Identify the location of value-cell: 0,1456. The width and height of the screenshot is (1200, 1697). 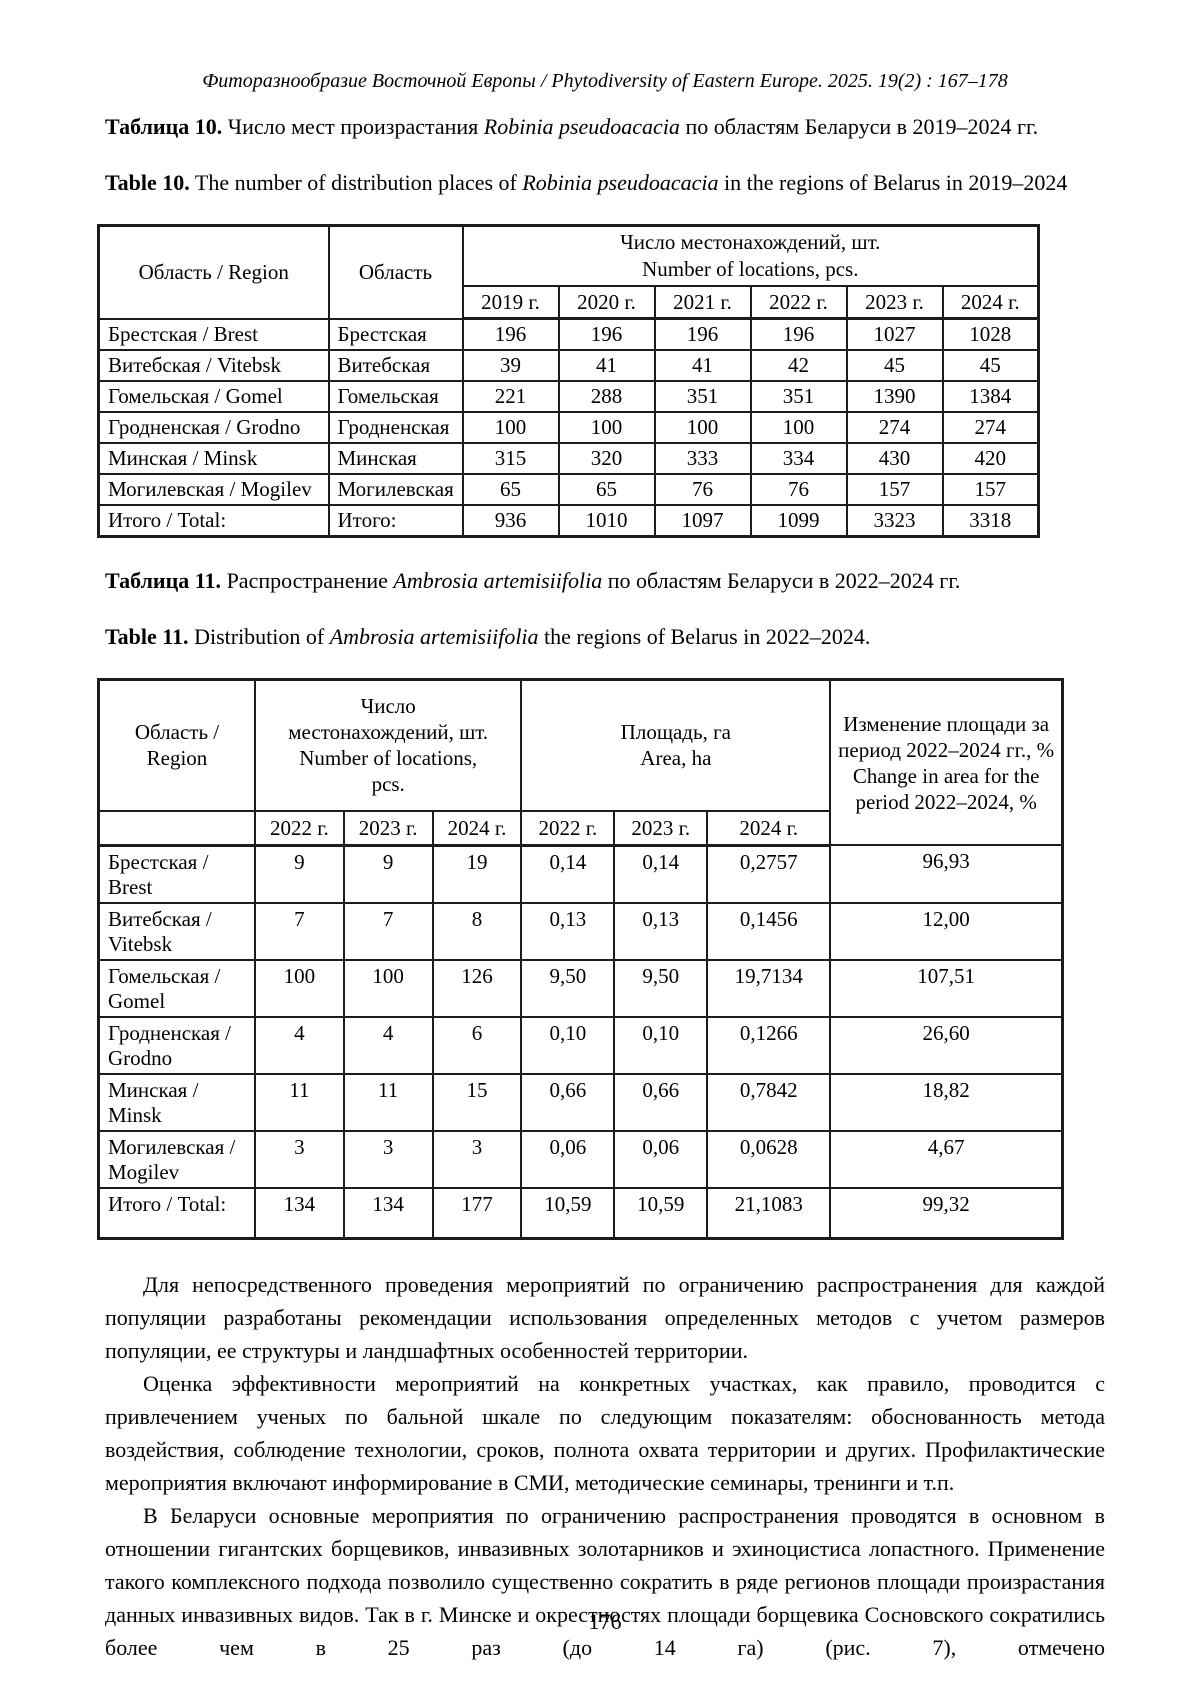
(769, 931).